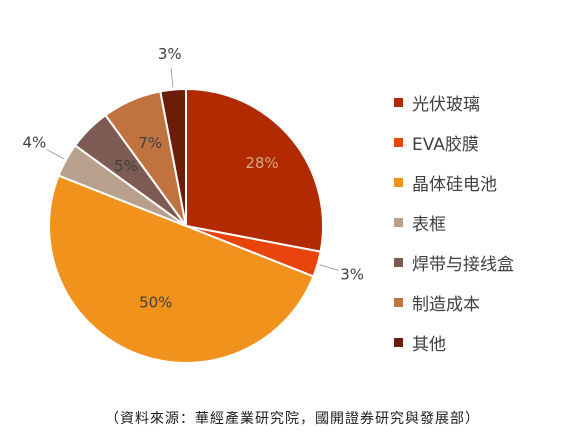  What do you see at coordinates (35, 143) in the screenshot?
I see `data-label: 4%` at bounding box center [35, 143].